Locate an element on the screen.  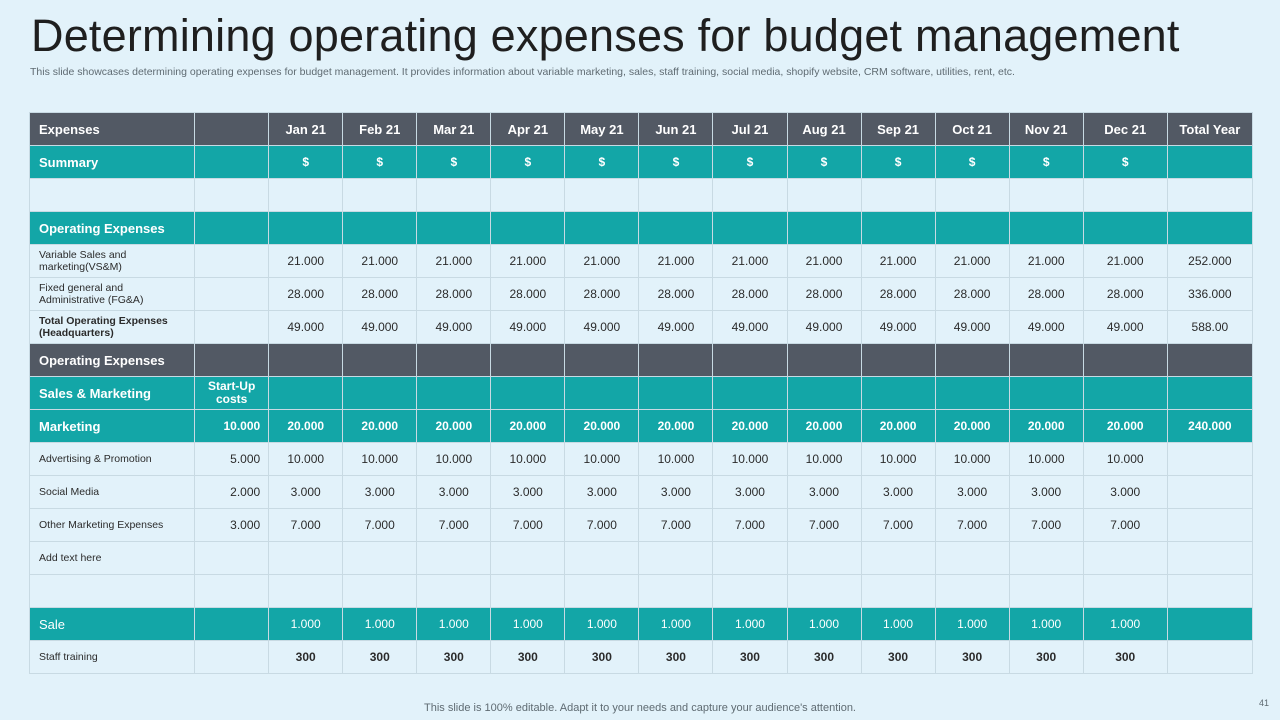
total-year-cell: 240.000 is located at coordinates (1210, 426).